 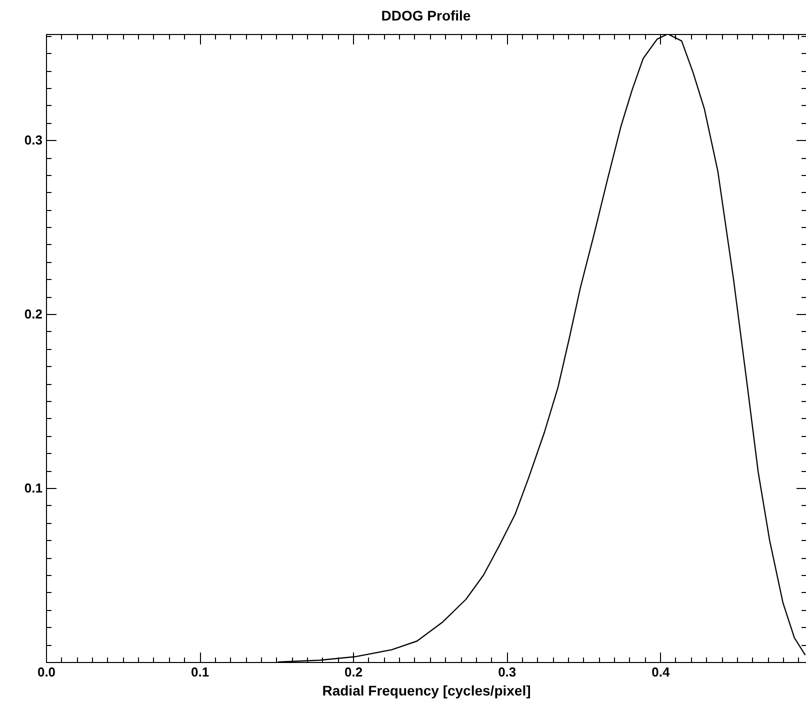 I want to click on y-tick-label: 0.2, so click(x=33, y=314).